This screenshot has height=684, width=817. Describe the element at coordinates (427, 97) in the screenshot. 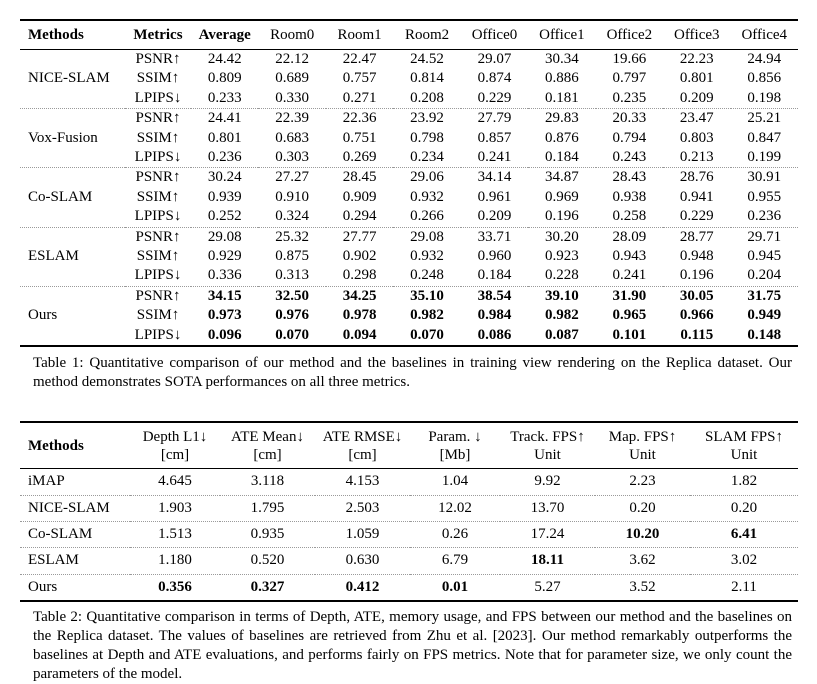

I see `value-cell: 0.208` at that location.